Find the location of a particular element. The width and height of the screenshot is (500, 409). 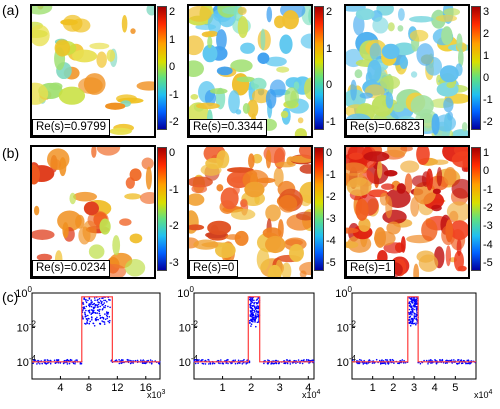

semilog-plot-2: 100 10-2 10-4 1 2 3 4 is located at coordinates (246, 339).